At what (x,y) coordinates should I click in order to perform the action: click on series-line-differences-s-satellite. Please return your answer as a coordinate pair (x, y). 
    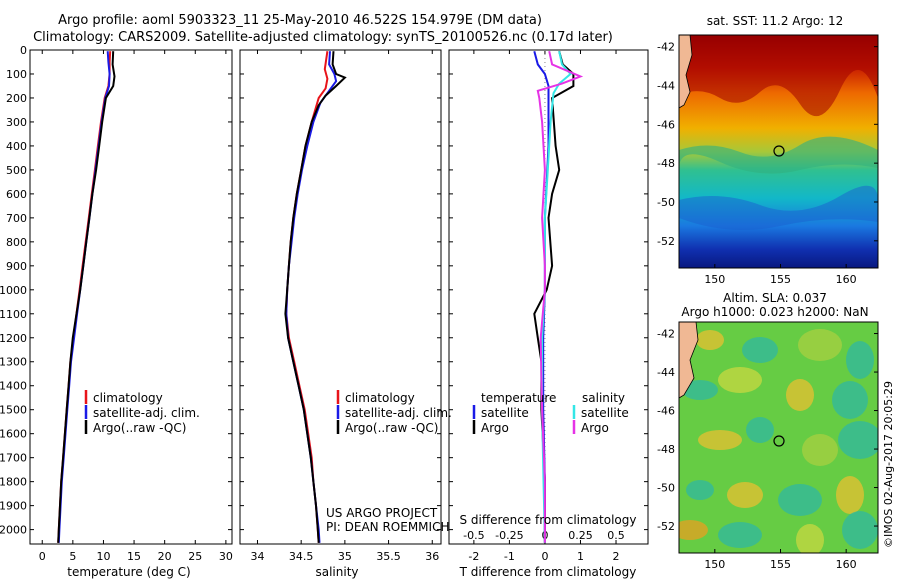
    Looking at the image, I should click on (556, 296).